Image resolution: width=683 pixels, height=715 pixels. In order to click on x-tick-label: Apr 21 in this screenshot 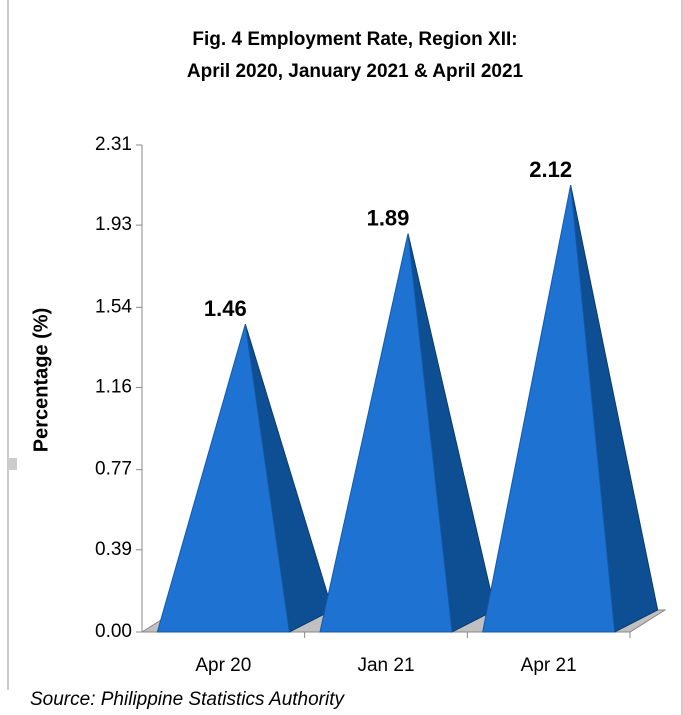, I will do `click(549, 665)`.